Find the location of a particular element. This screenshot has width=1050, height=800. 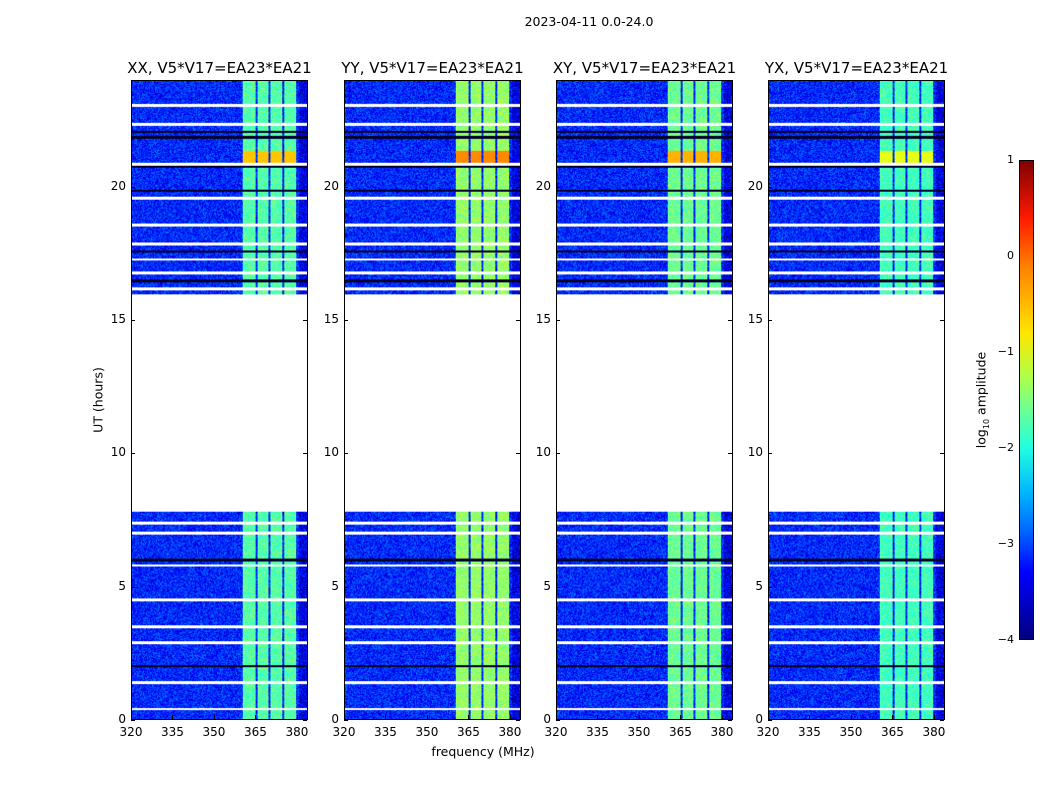

colorbar-tick-label: 1 is located at coordinates (1010, 159).